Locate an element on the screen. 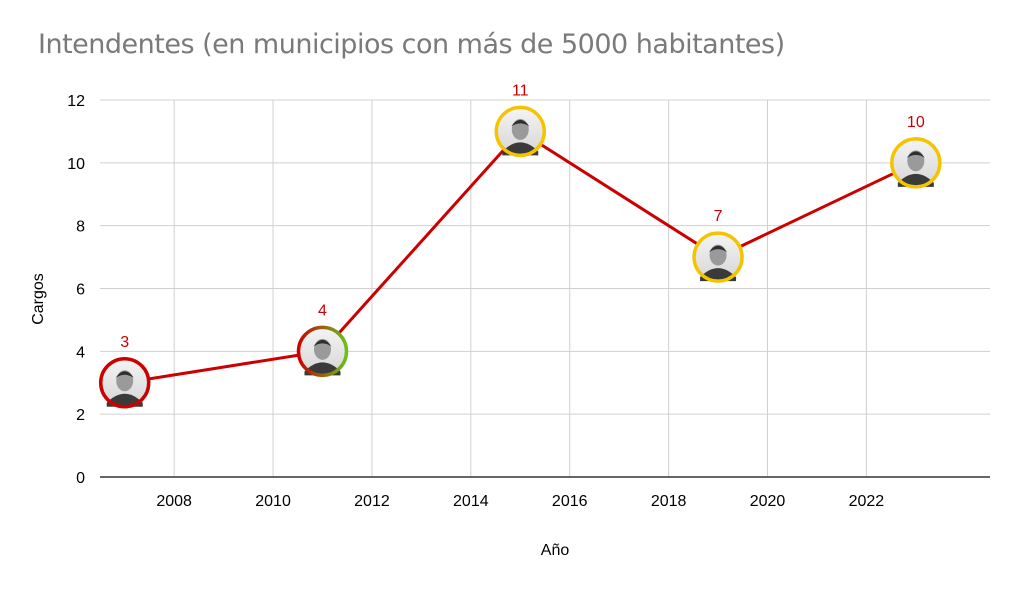 This screenshot has width=1024, height=591. data-label: 3 is located at coordinates (124, 342).